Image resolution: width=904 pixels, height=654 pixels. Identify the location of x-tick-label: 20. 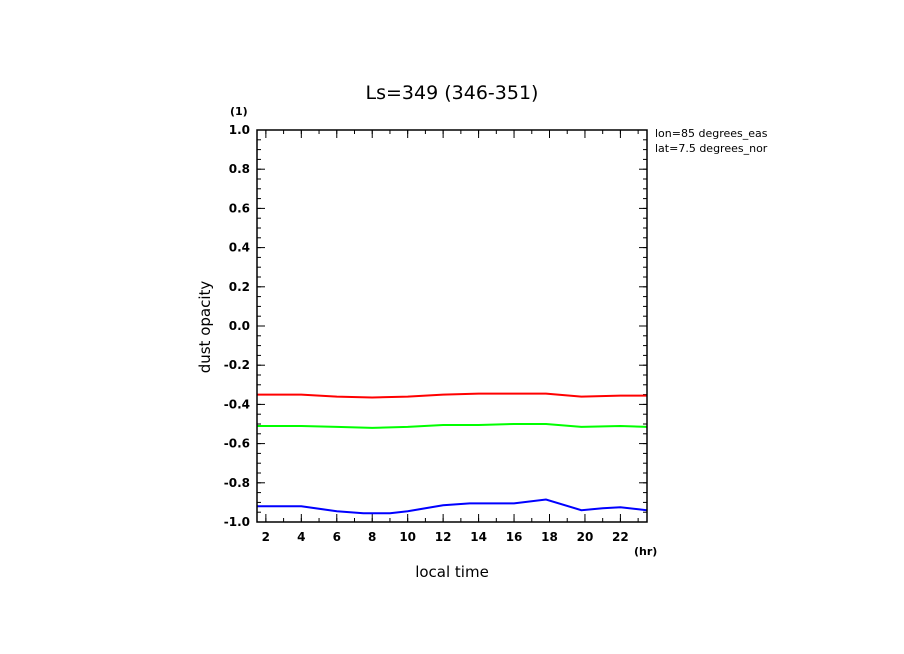
(585, 537).